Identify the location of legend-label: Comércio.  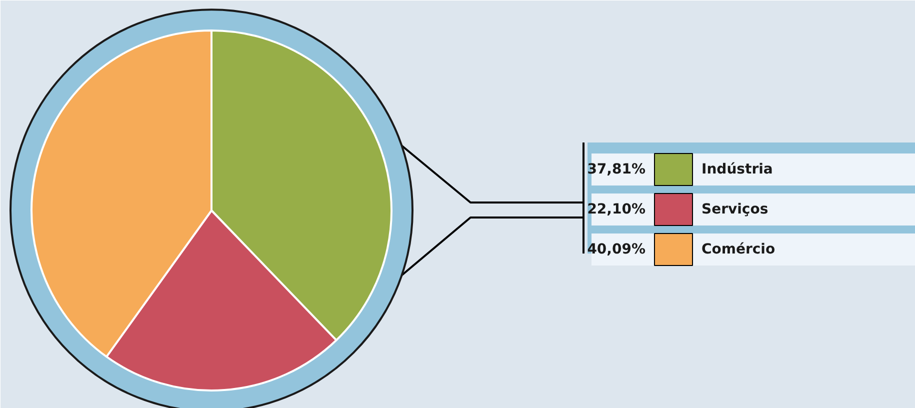
(739, 250).